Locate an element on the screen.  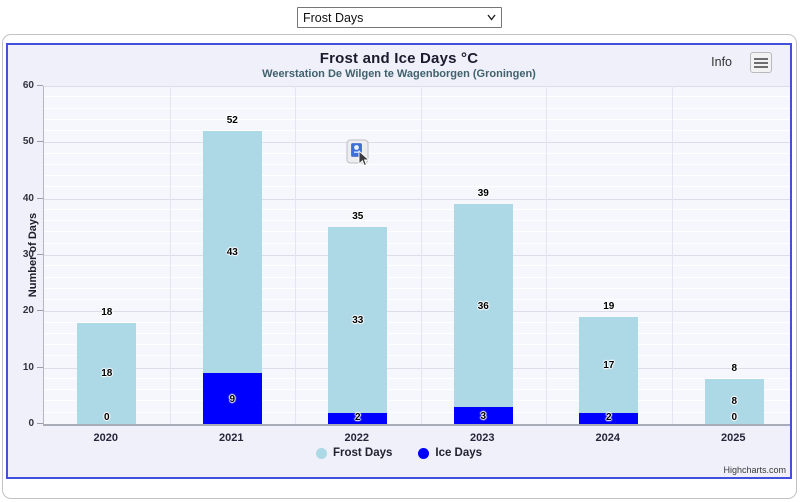
stack-total-label: 18 is located at coordinates (107, 312).